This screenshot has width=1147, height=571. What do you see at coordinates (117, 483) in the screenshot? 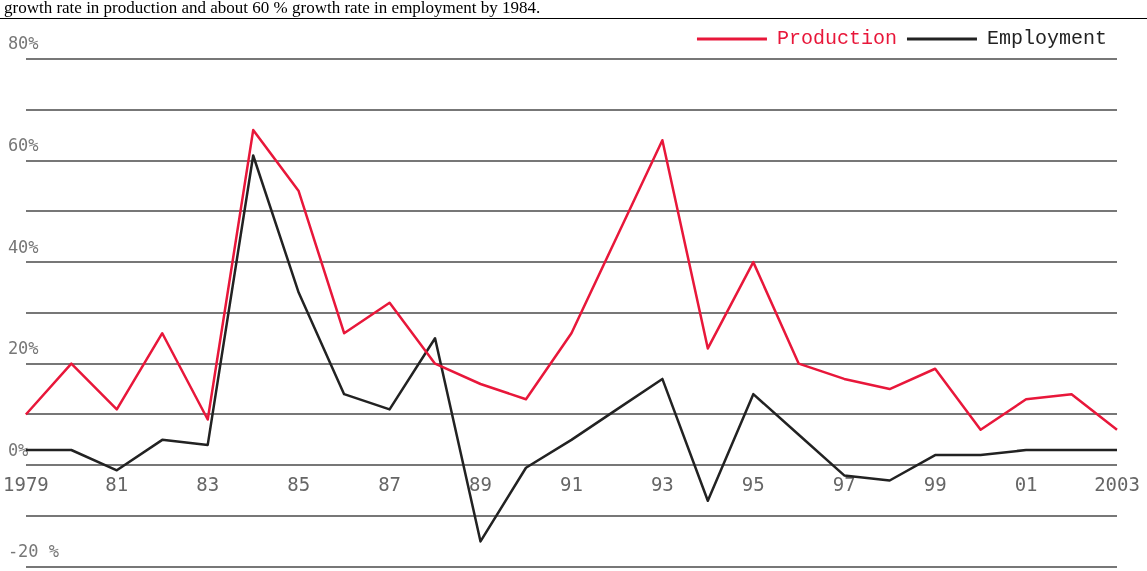
I see `x-tick-label: 81` at bounding box center [117, 483].